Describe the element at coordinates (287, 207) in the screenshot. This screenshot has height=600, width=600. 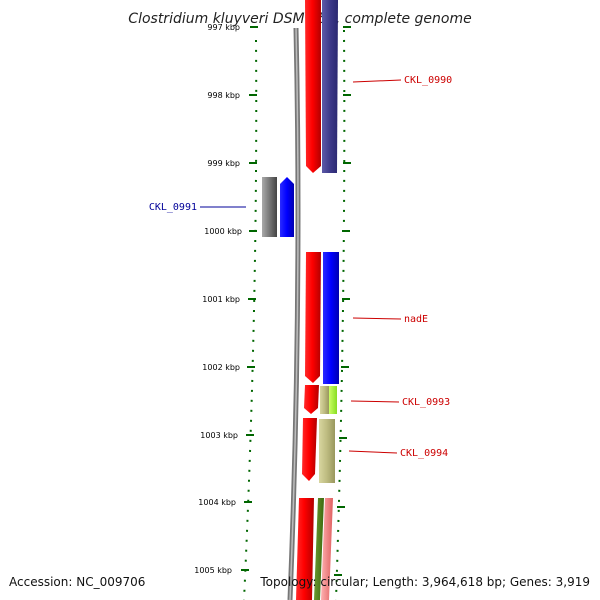
I see `gene-ckl0991` at that location.